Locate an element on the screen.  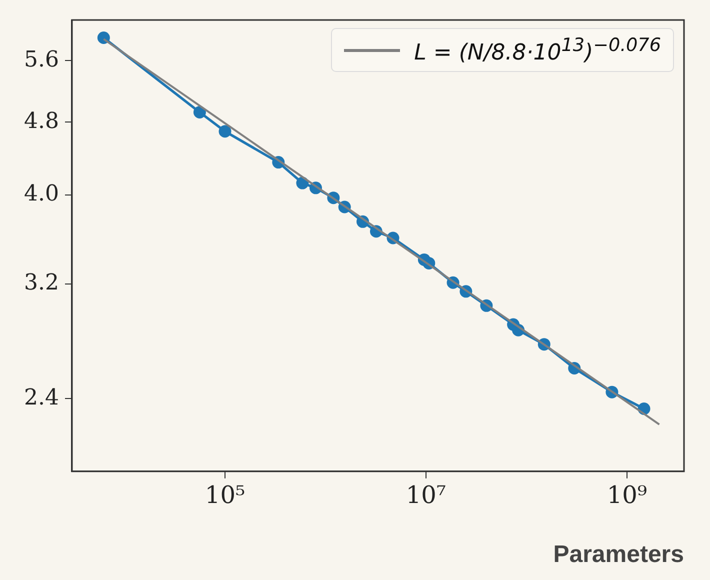
x-tick-label: 10⁵ is located at coordinates (225, 495).